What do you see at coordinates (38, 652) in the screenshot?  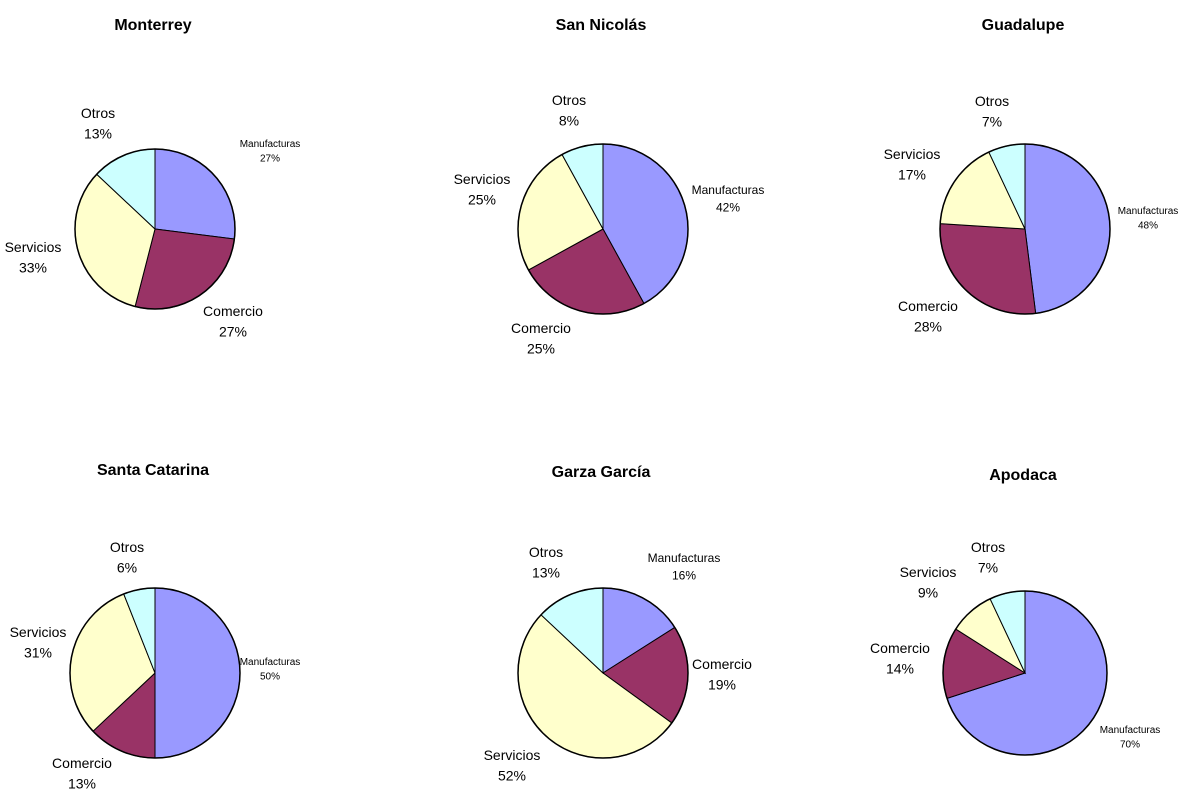 I see `slice-percent-text: 31%` at bounding box center [38, 652].